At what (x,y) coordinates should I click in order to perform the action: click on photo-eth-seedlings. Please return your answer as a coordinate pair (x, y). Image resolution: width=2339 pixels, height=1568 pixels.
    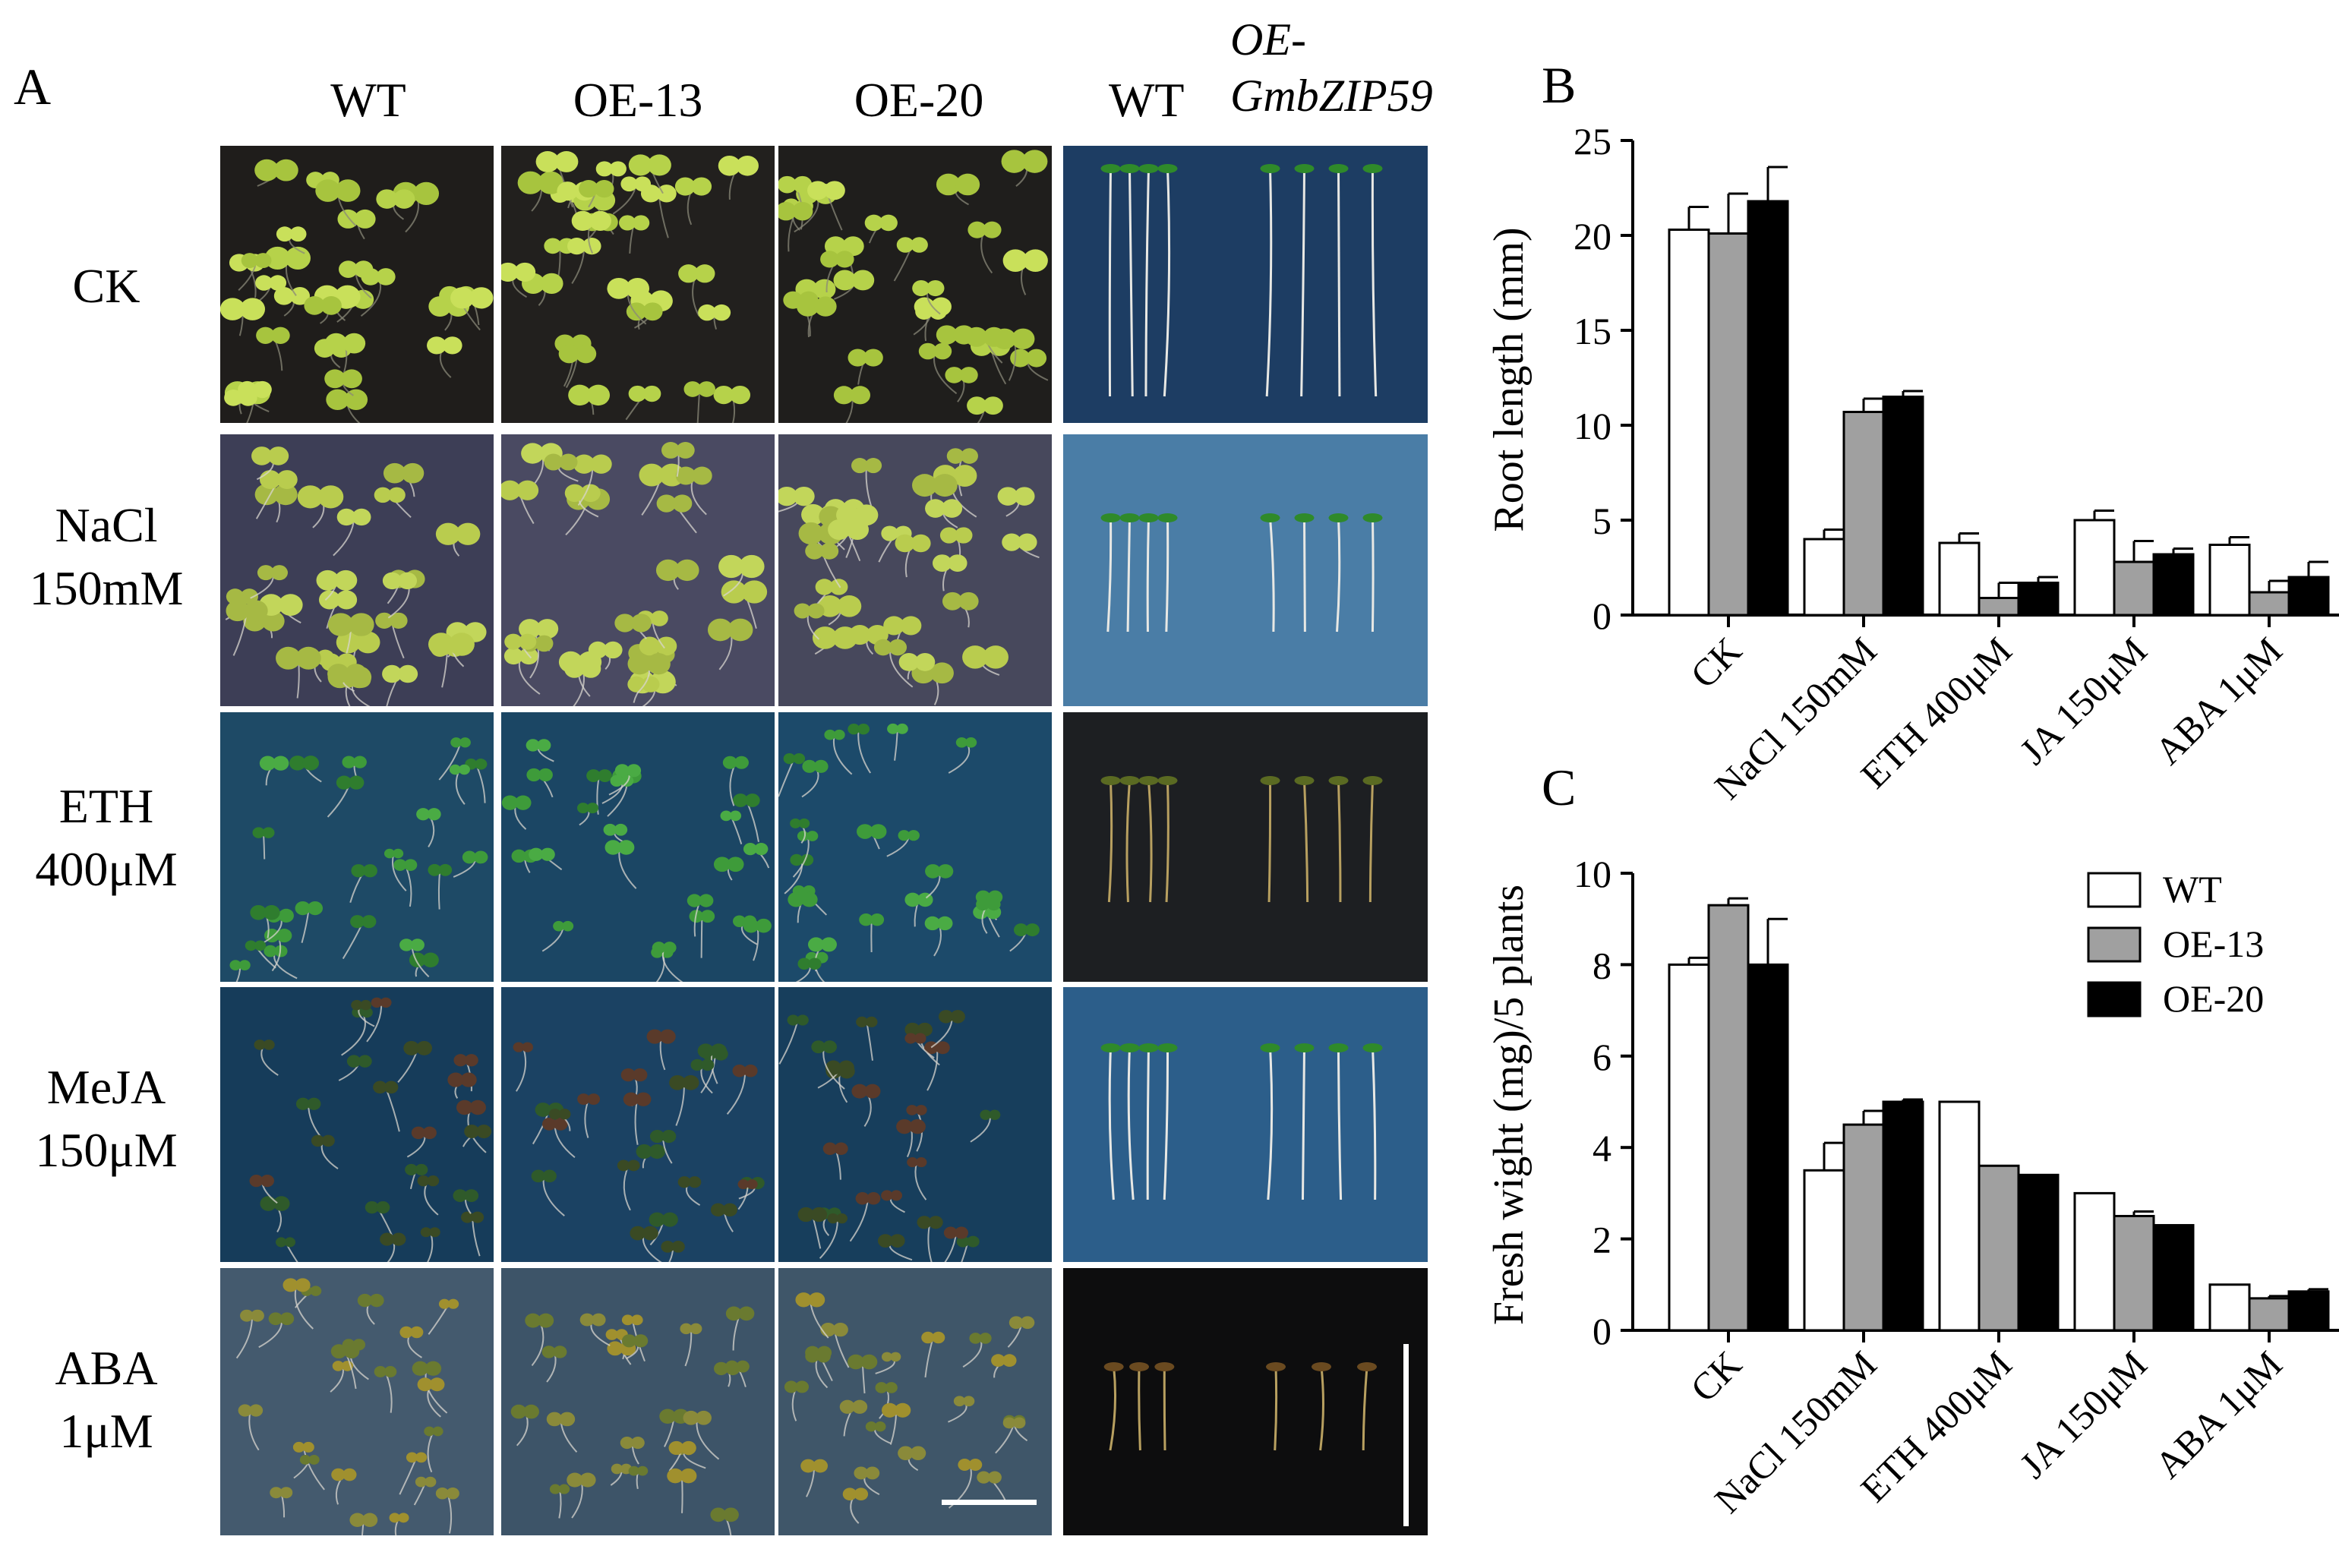
    Looking at the image, I should click on (1245, 847).